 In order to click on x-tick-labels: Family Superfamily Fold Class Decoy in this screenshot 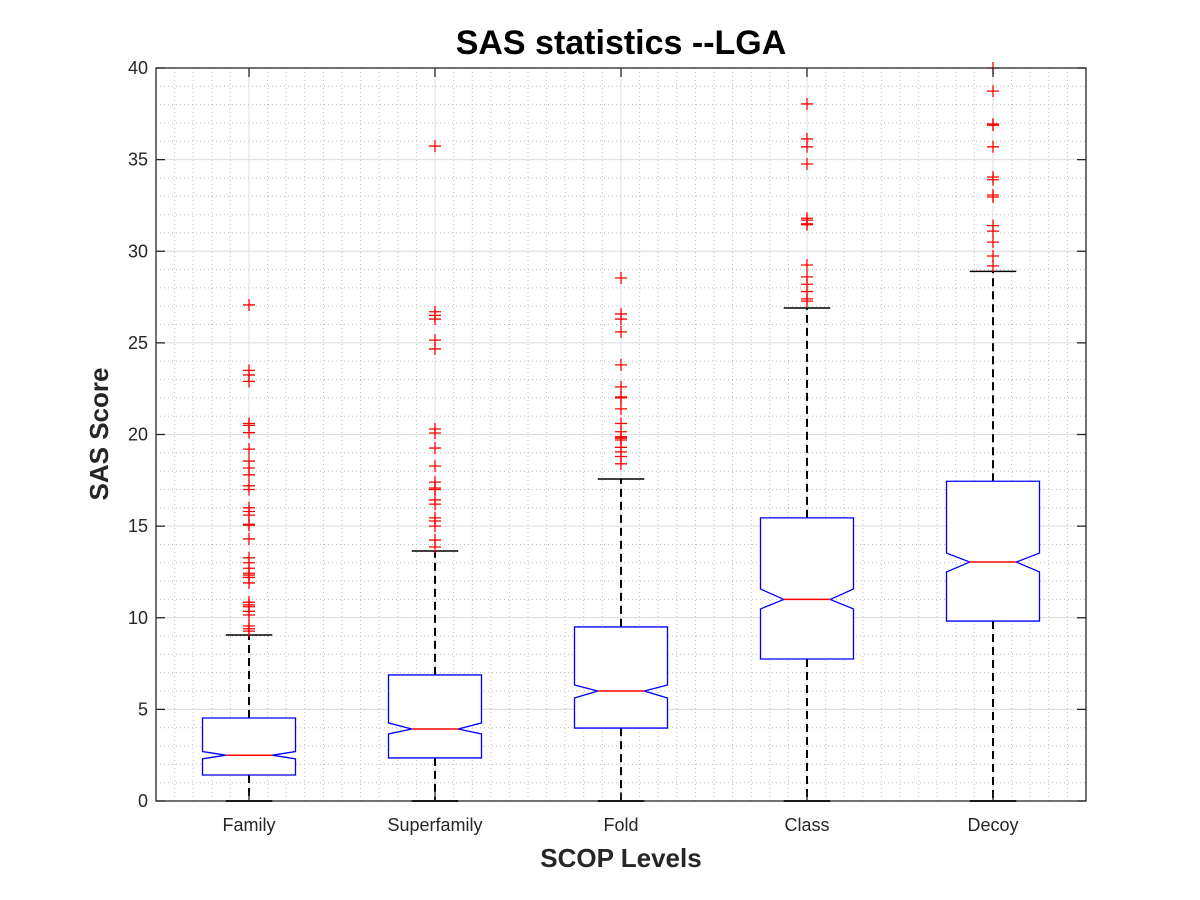, I will do `click(621, 825)`.